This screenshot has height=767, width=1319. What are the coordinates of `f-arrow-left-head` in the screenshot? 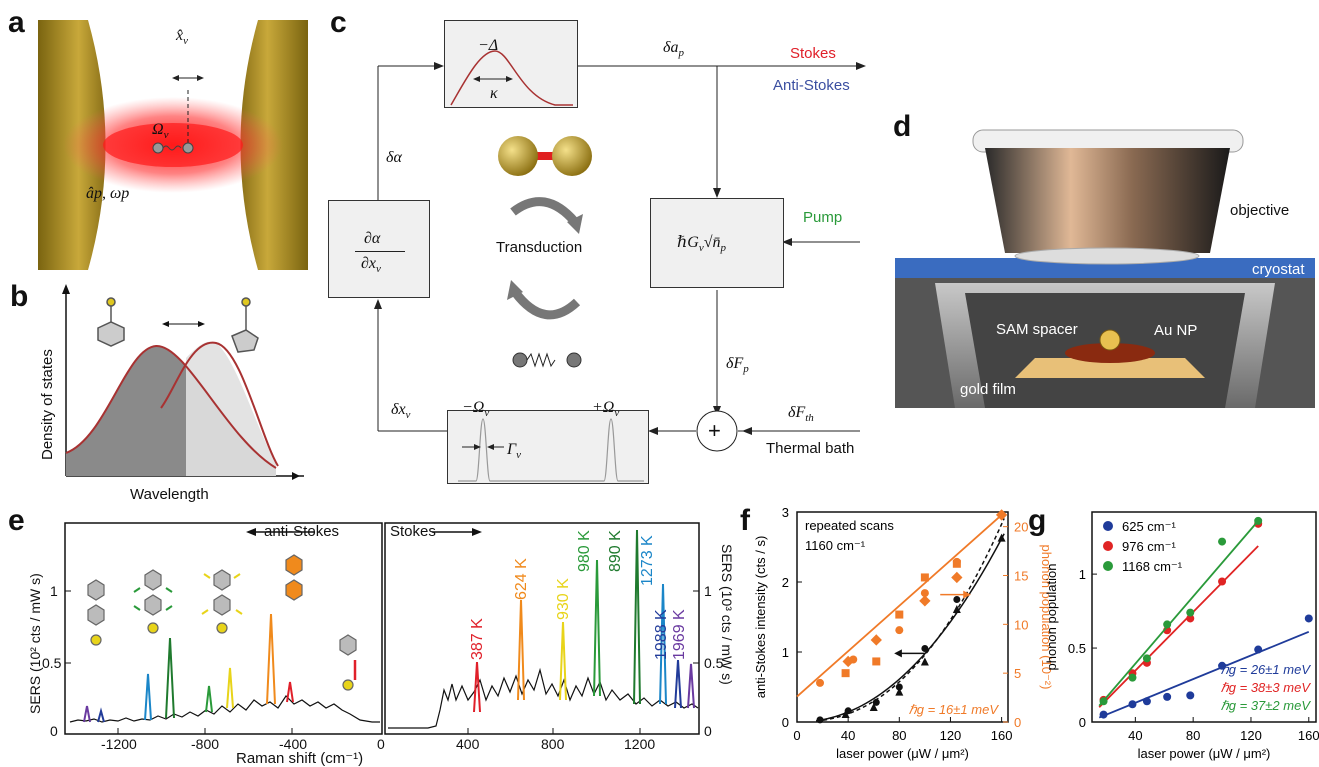 It's located at (898, 653).